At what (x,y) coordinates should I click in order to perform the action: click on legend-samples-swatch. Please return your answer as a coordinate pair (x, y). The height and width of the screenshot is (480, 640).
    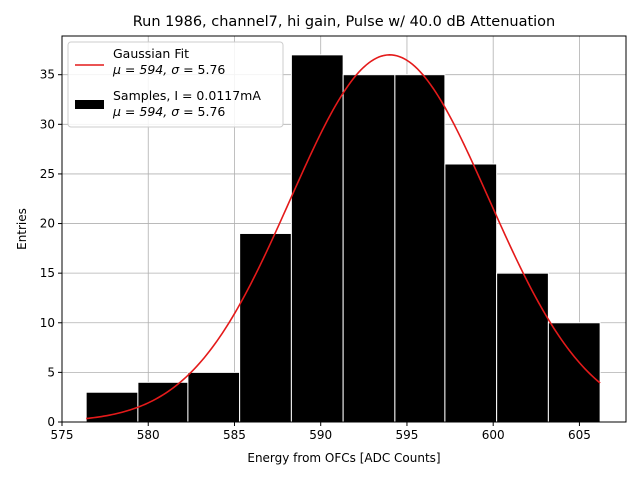
    Looking at the image, I should click on (89, 104).